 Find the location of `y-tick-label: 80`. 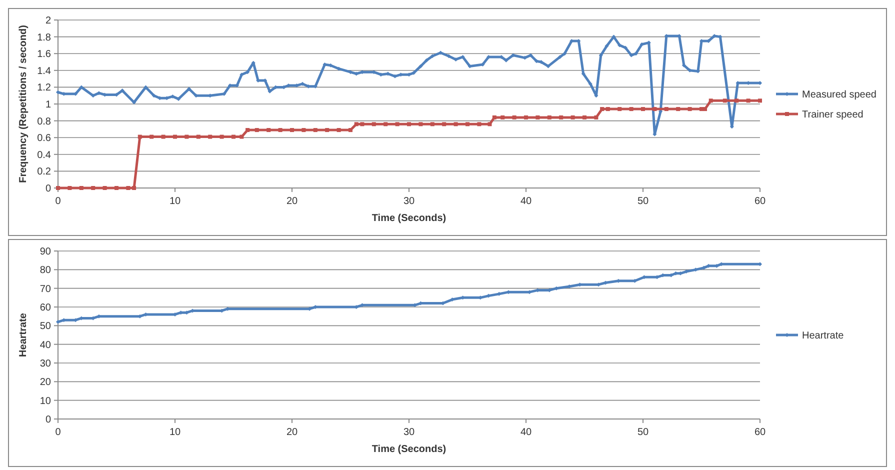

y-tick-label: 80 is located at coordinates (46, 270).